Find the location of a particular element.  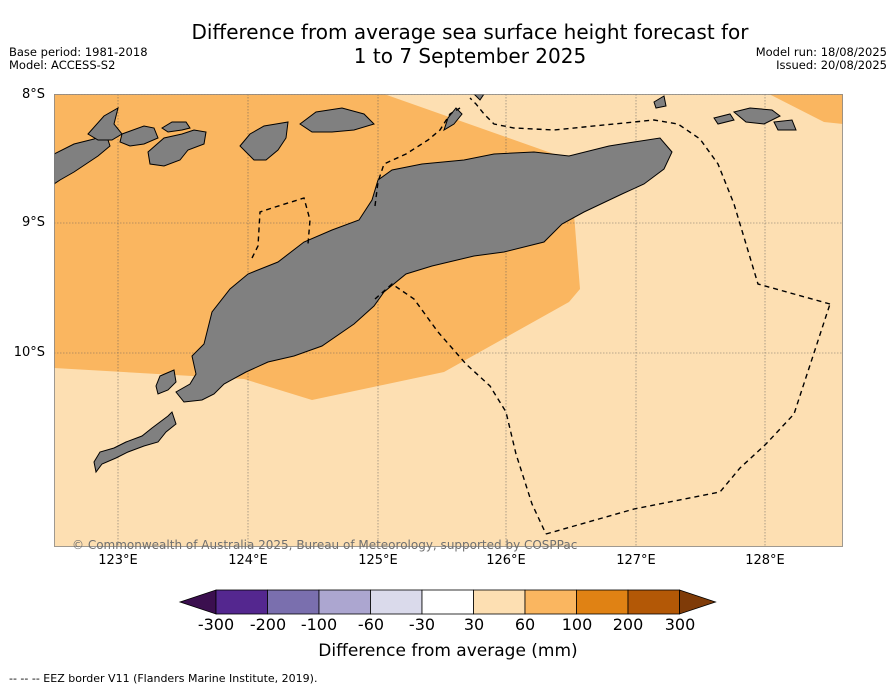

lon-label-127e: 127°E is located at coordinates (636, 560).